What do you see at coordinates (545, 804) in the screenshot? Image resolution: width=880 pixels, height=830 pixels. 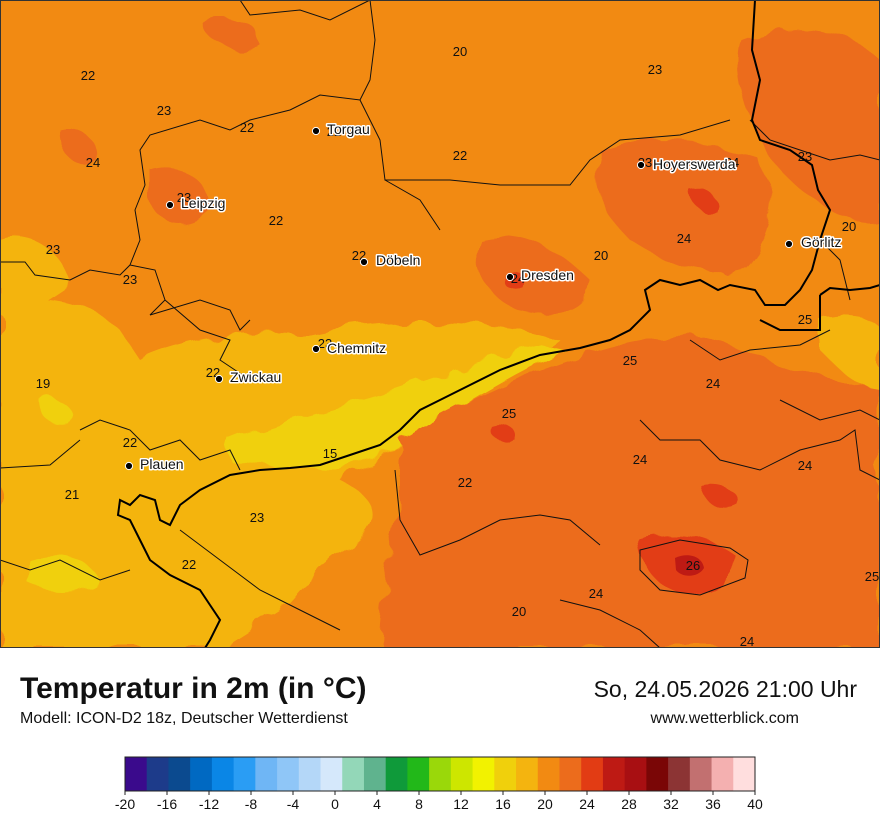 I see `legend-tick-label: 20` at bounding box center [545, 804].